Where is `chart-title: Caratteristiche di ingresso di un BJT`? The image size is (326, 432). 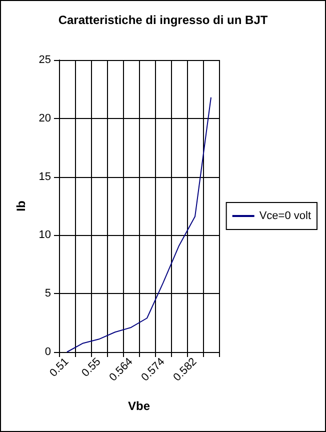 chart-title: Caratteristiche di ingresso di un BJT is located at coordinates (163, 20).